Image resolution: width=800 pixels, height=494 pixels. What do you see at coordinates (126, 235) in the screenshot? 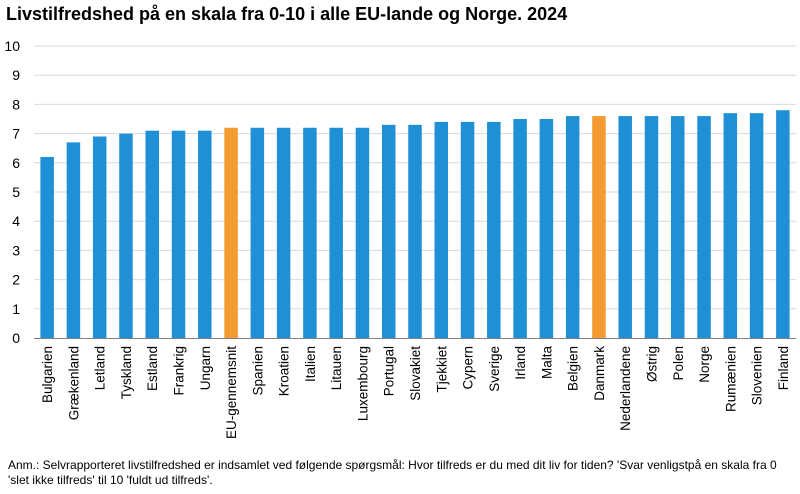
I see `bar-tyskland` at bounding box center [126, 235].